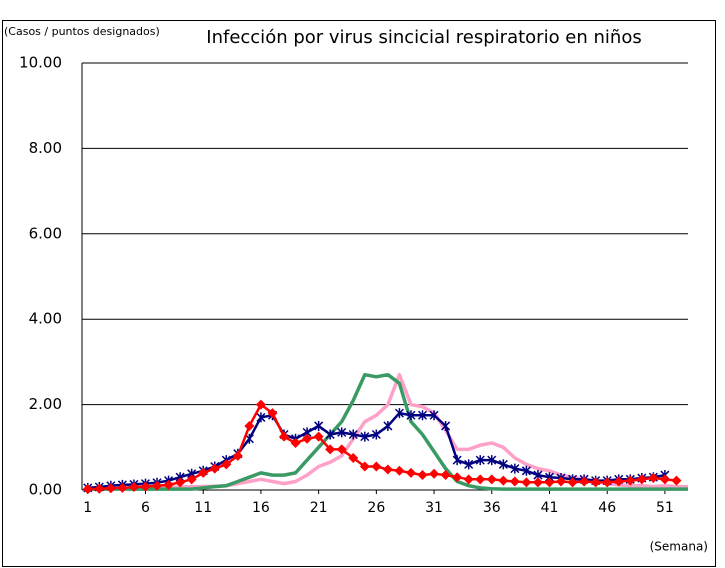 Image resolution: width=725 pixels, height=568 pixels. I want to click on x-tick-label: 6, so click(145, 508).